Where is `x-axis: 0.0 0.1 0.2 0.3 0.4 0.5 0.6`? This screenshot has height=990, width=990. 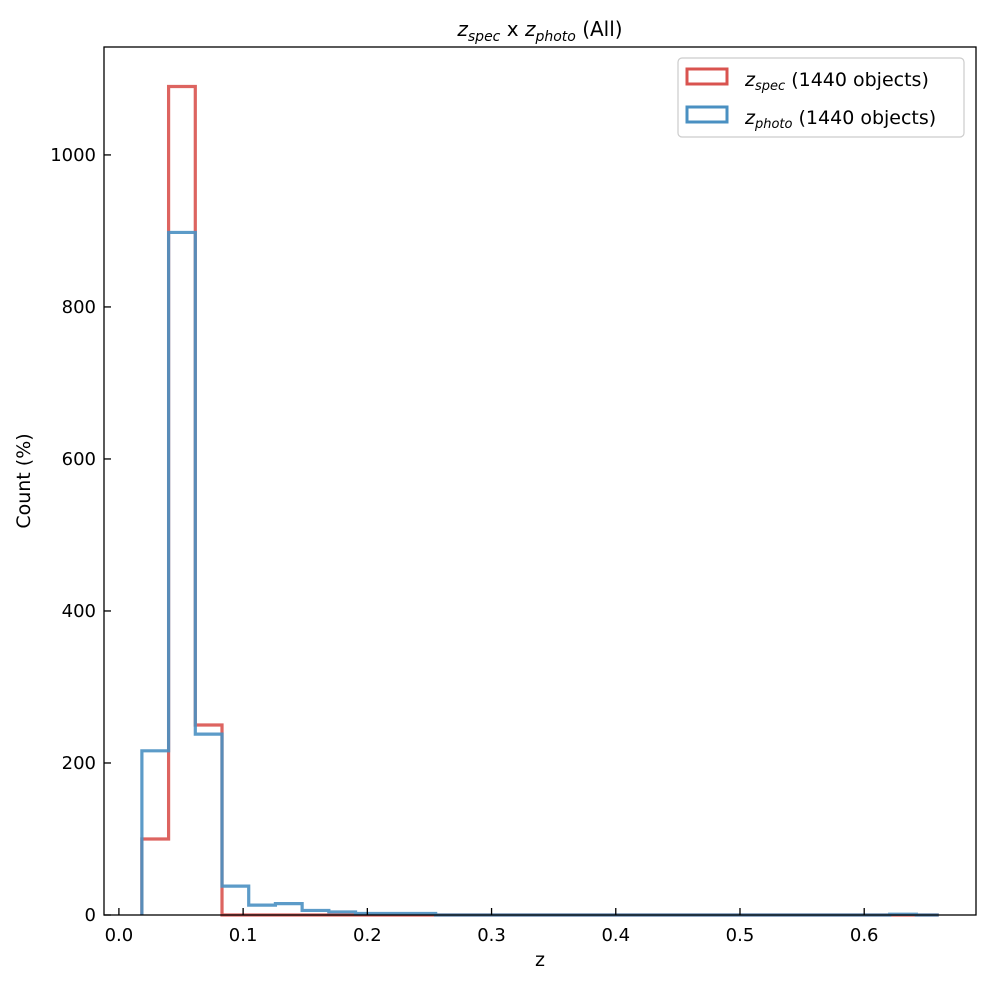
x-axis: 0.0 0.1 0.2 0.3 0.4 0.5 0.6 is located at coordinates (492, 927).